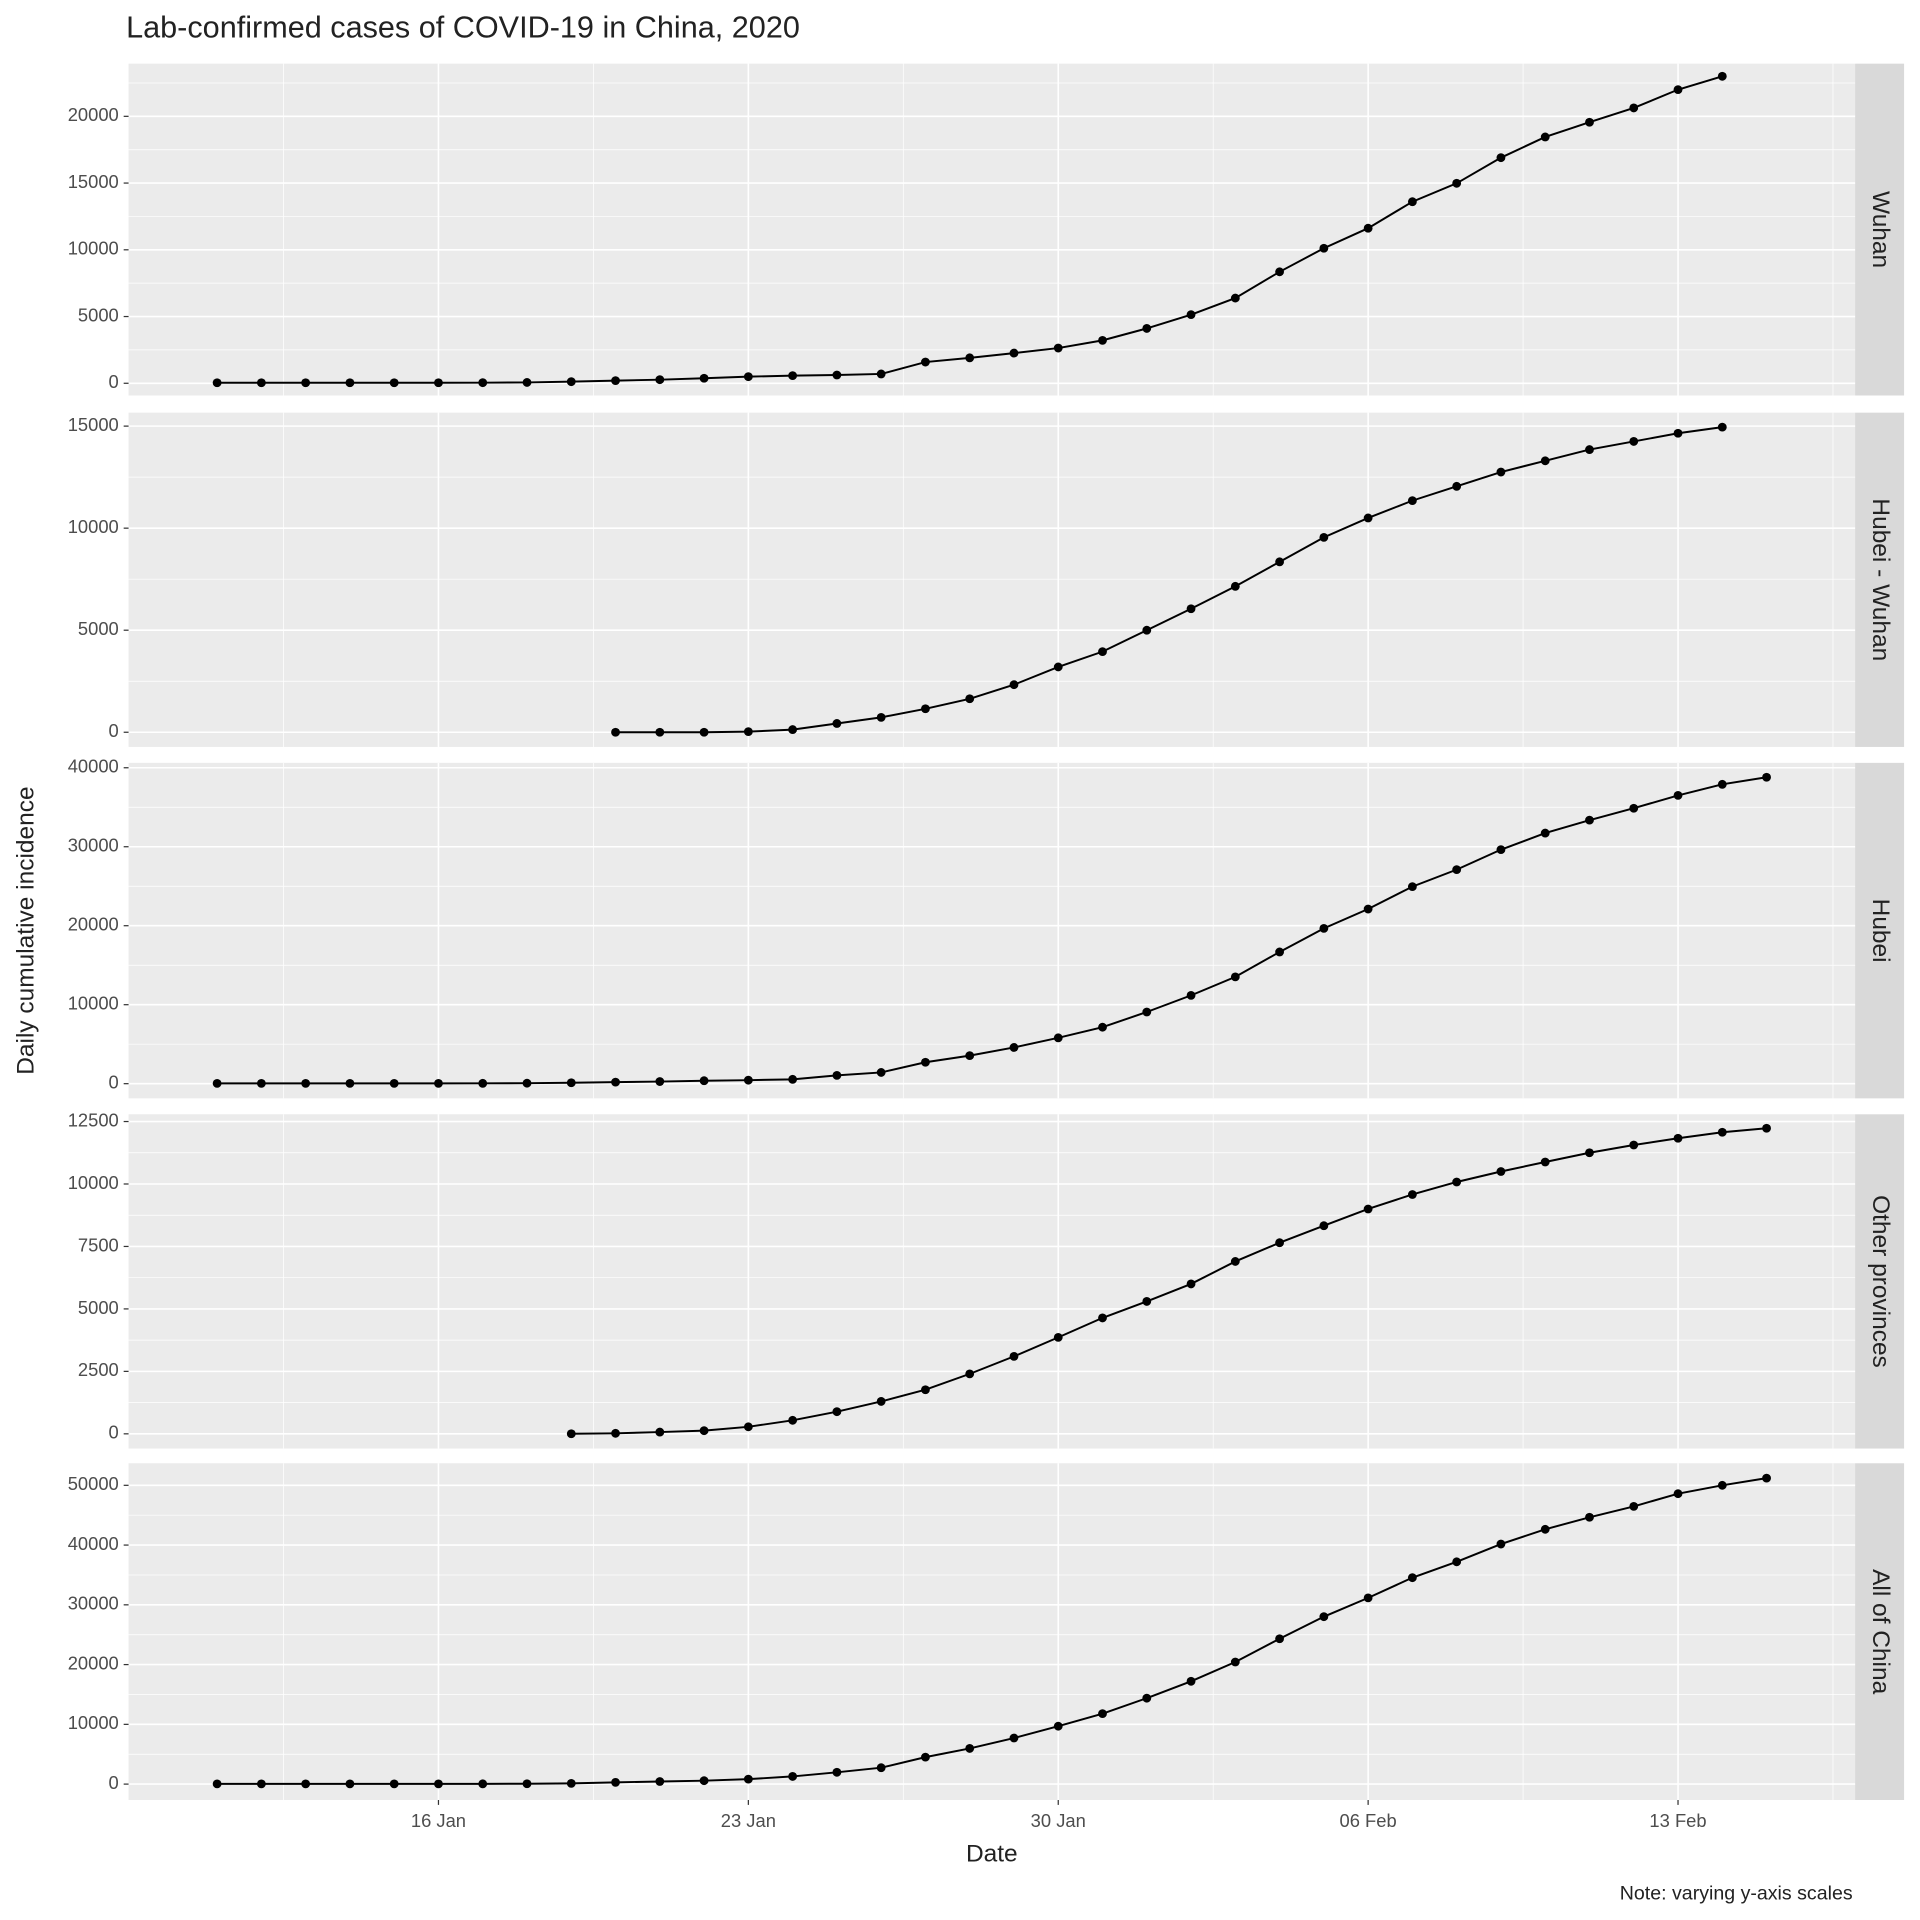 This screenshot has width=1920, height=1920. I want to click on x-axis-label: Date, so click(992, 1854).